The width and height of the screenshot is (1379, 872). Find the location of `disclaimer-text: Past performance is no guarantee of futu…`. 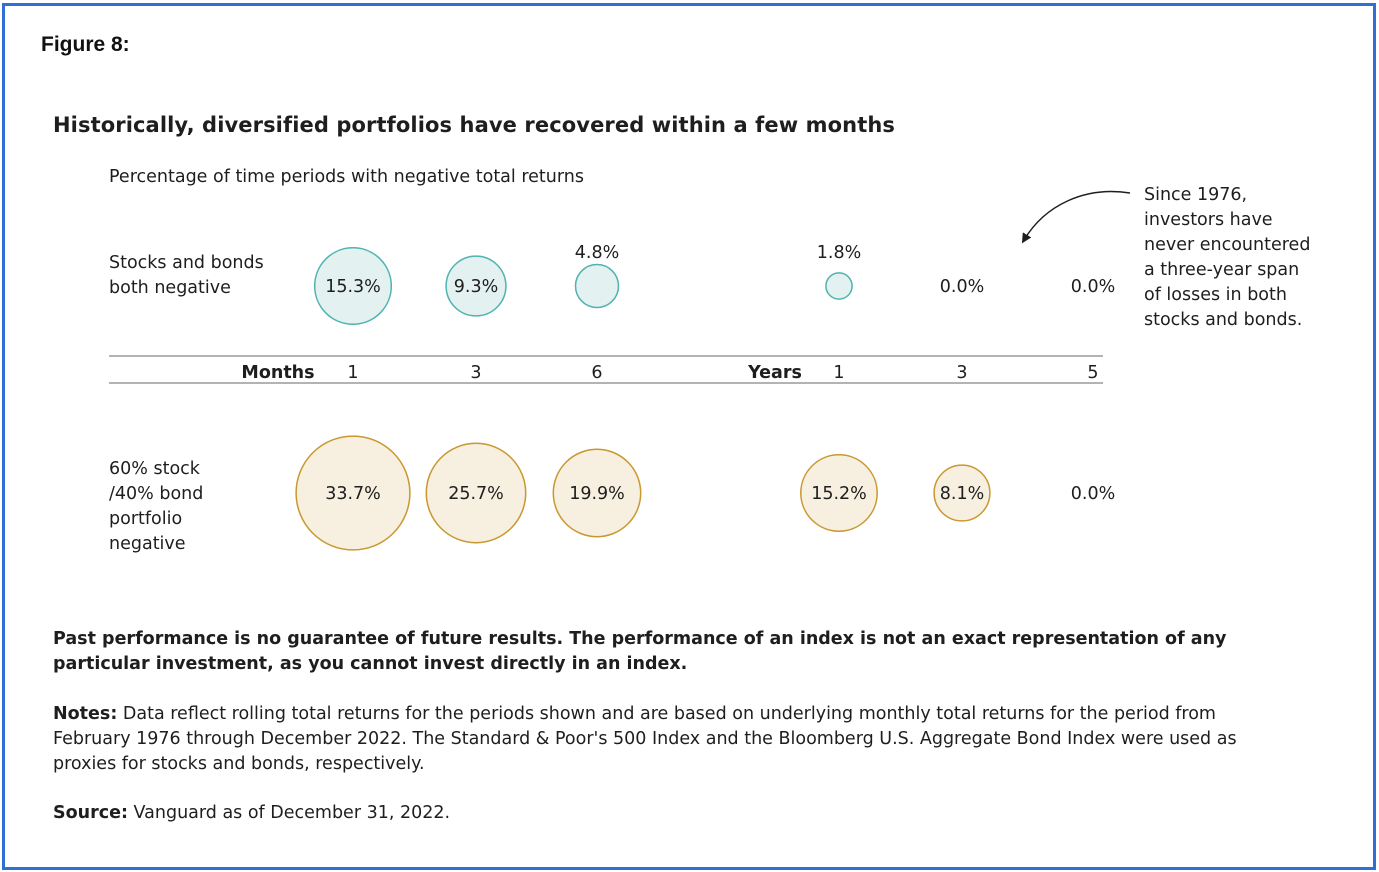

disclaimer-text: Past performance is no guarantee of futu… is located at coordinates (640, 651).